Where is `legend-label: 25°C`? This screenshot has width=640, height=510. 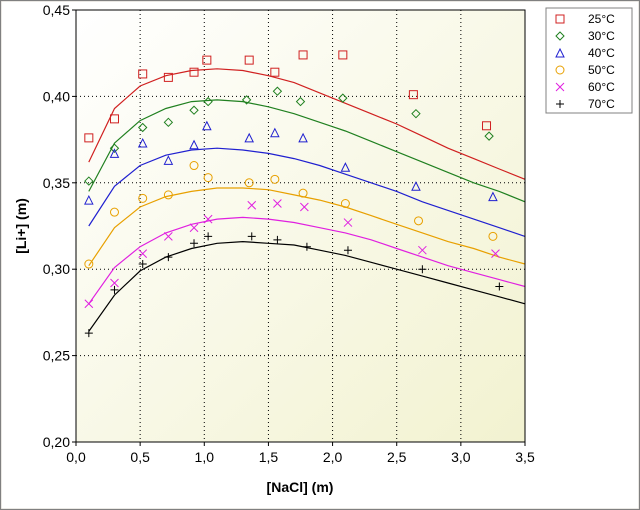 legend-label: 25°C is located at coordinates (601, 19).